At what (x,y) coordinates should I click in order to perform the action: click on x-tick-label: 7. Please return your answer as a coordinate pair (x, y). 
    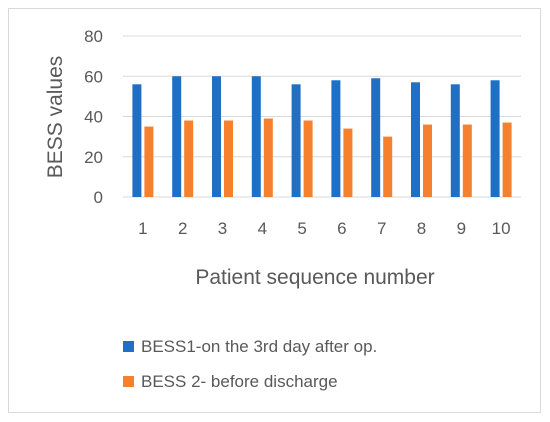
    Looking at the image, I should click on (381, 228).